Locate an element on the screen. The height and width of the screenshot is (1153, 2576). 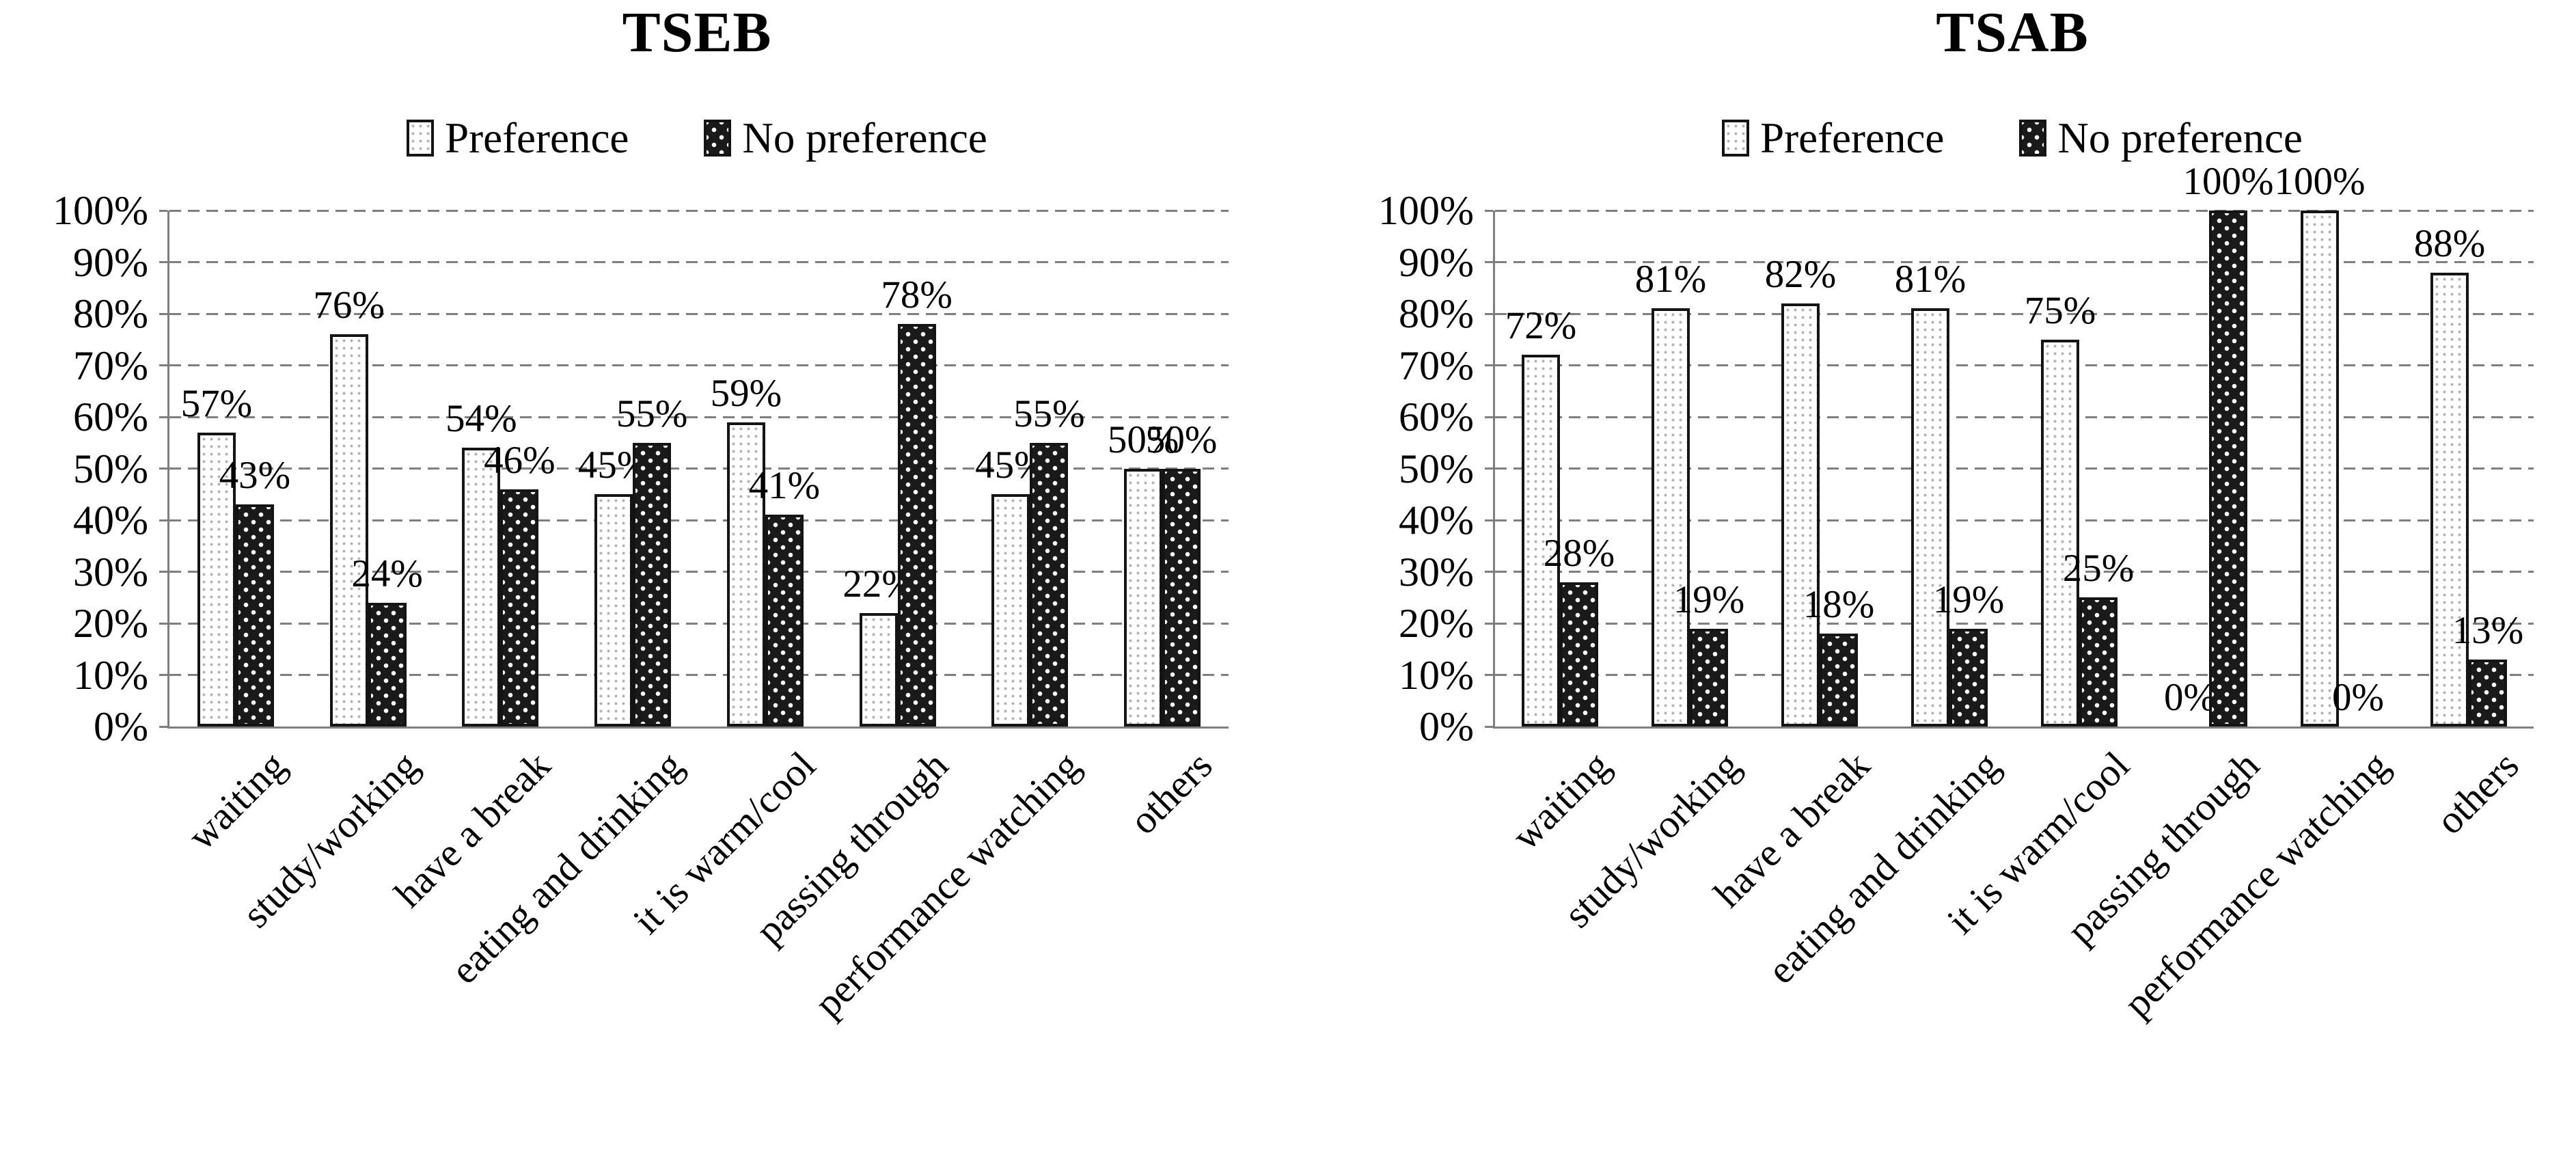
value-label: 28% is located at coordinates (1579, 553).